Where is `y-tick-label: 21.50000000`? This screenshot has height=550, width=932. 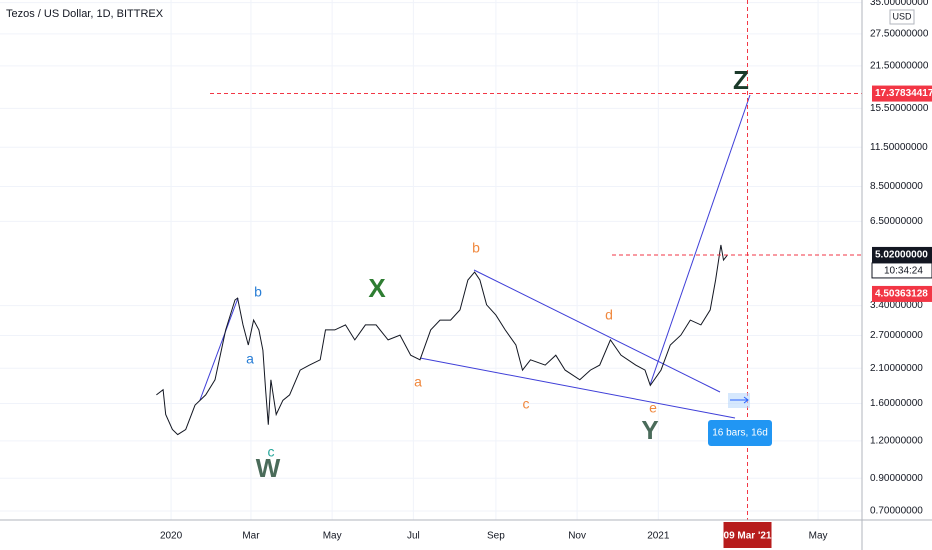 y-tick-label: 21.50000000 is located at coordinates (899, 66).